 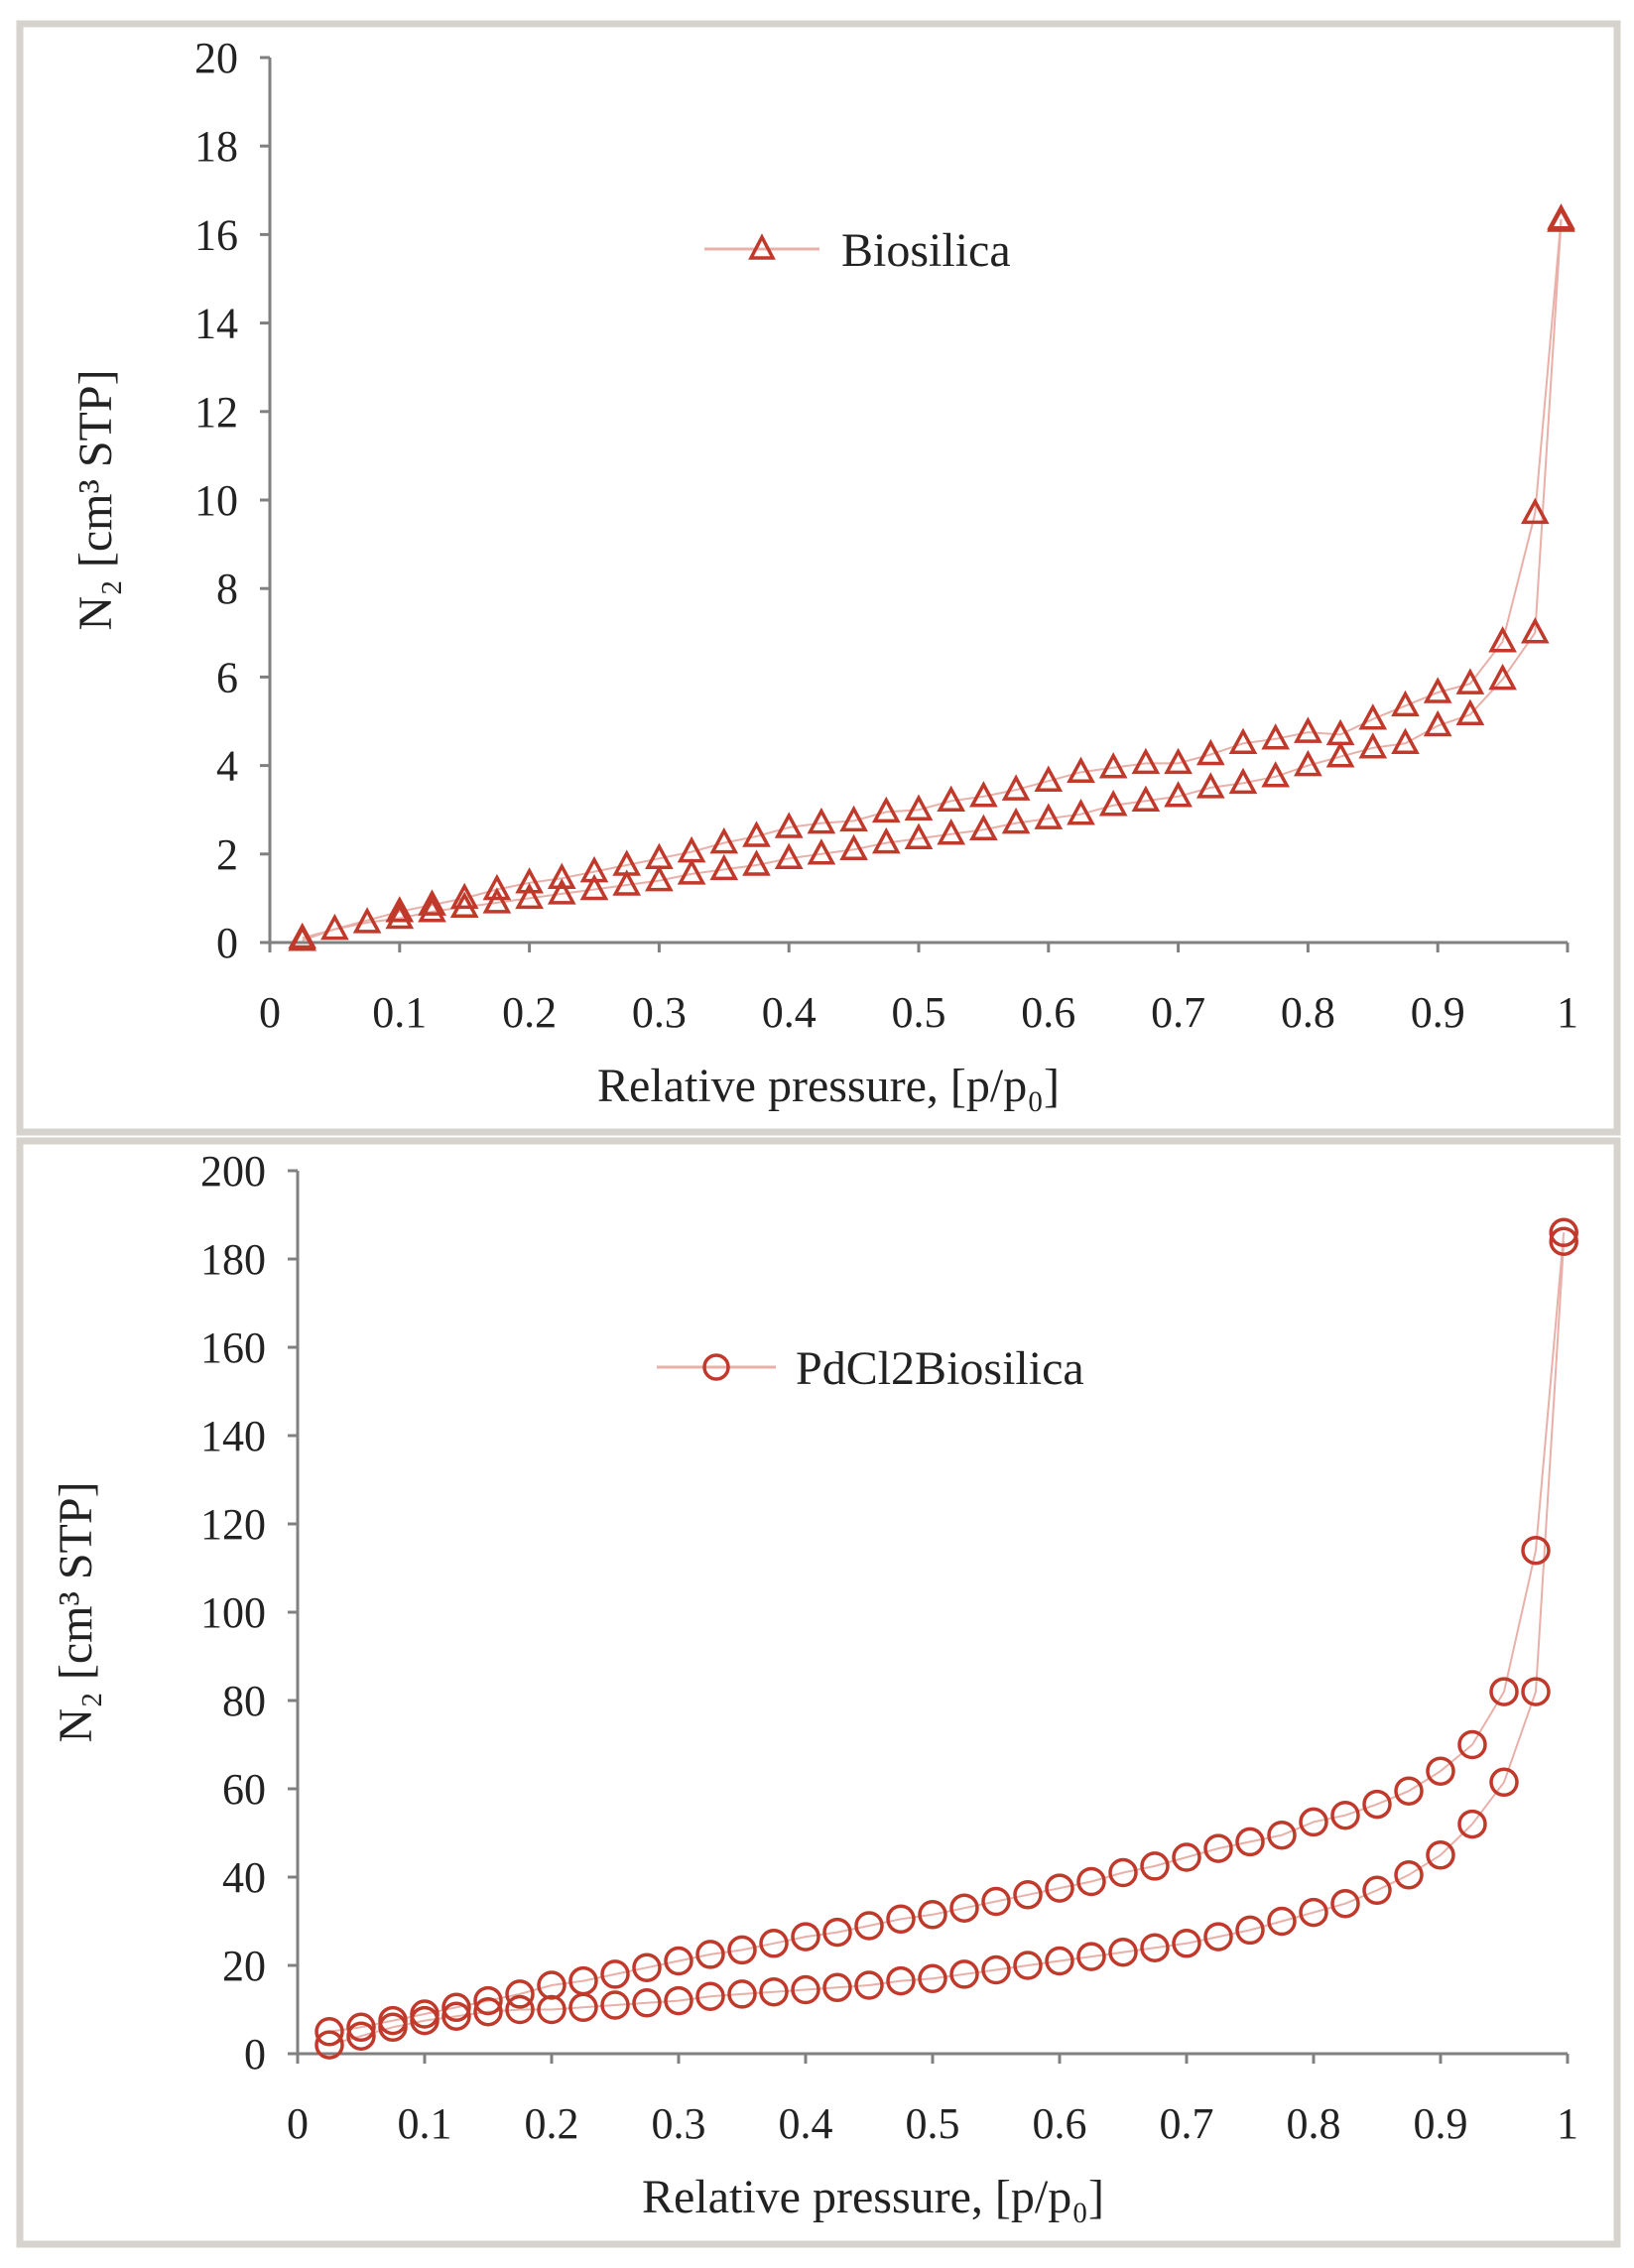 I want to click on y-tick-label: 160, so click(x=233, y=1347).